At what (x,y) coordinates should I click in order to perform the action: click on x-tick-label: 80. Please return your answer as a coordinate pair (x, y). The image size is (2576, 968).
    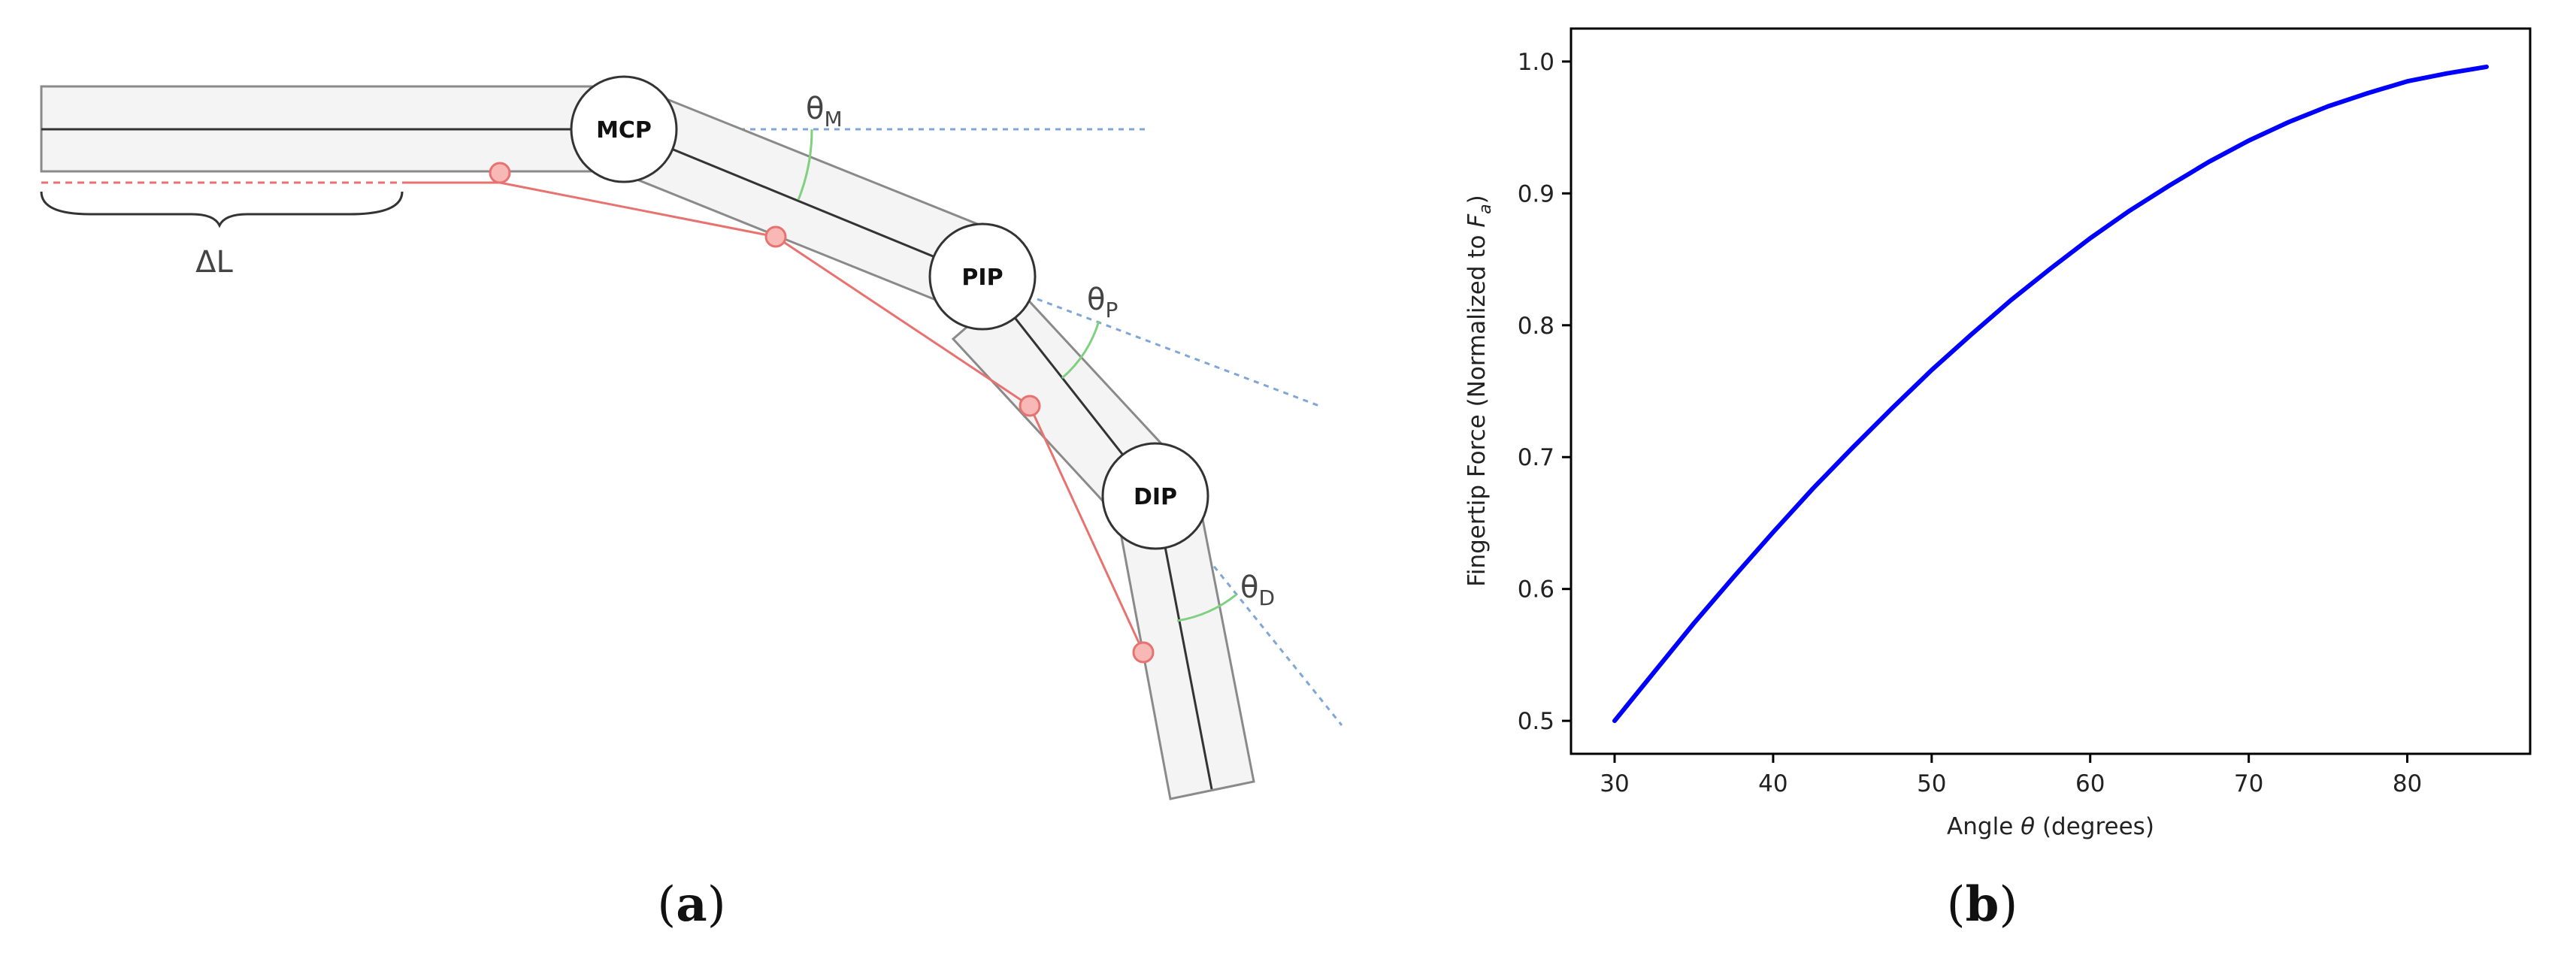
    Looking at the image, I should click on (2407, 783).